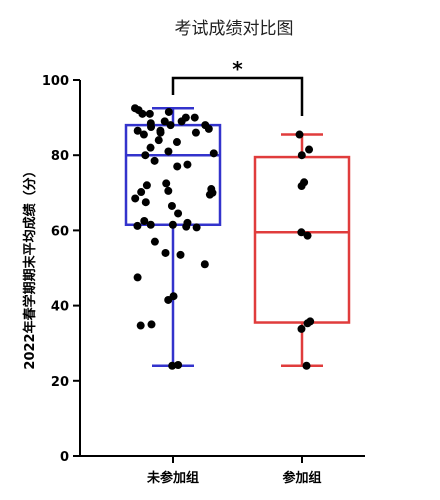  Describe the element at coordinates (237, 69) in the screenshot. I see `significance-label: *` at that location.